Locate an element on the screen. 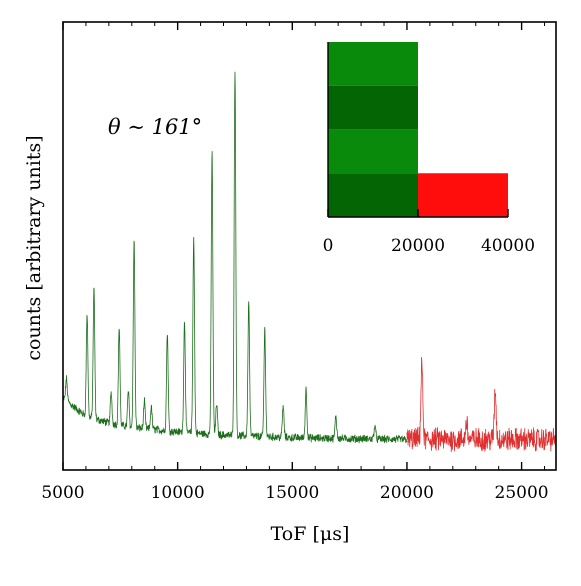  angle-annotation: θ ∼ 161° is located at coordinates (155, 127).